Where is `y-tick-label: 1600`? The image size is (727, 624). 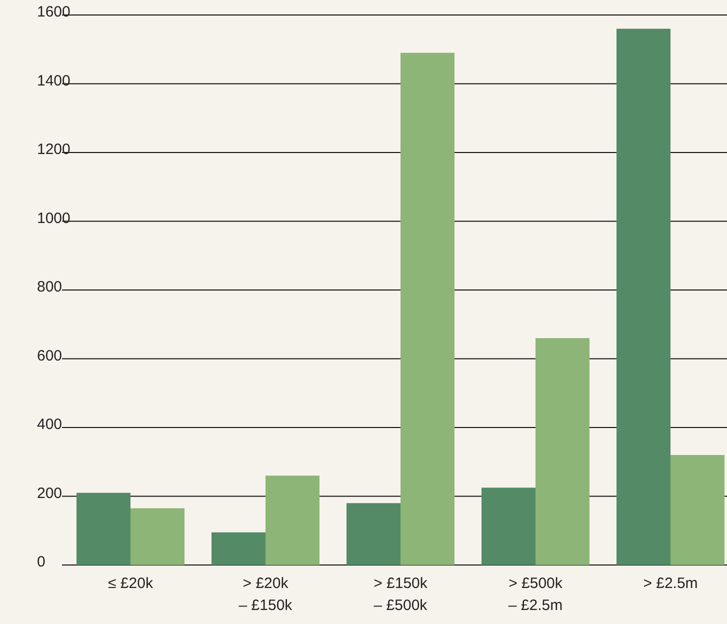 y-tick-label: 1600 is located at coordinates (53, 12).